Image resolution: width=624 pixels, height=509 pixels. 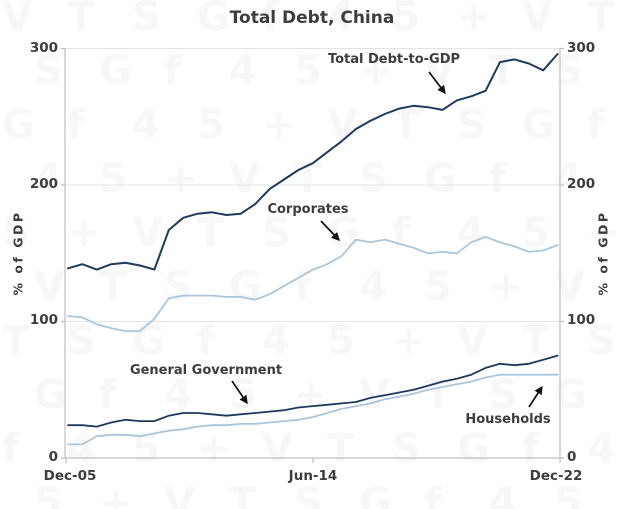 What do you see at coordinates (313, 476) in the screenshot?
I see `x-tick-jun14: Jun-14` at bounding box center [313, 476].